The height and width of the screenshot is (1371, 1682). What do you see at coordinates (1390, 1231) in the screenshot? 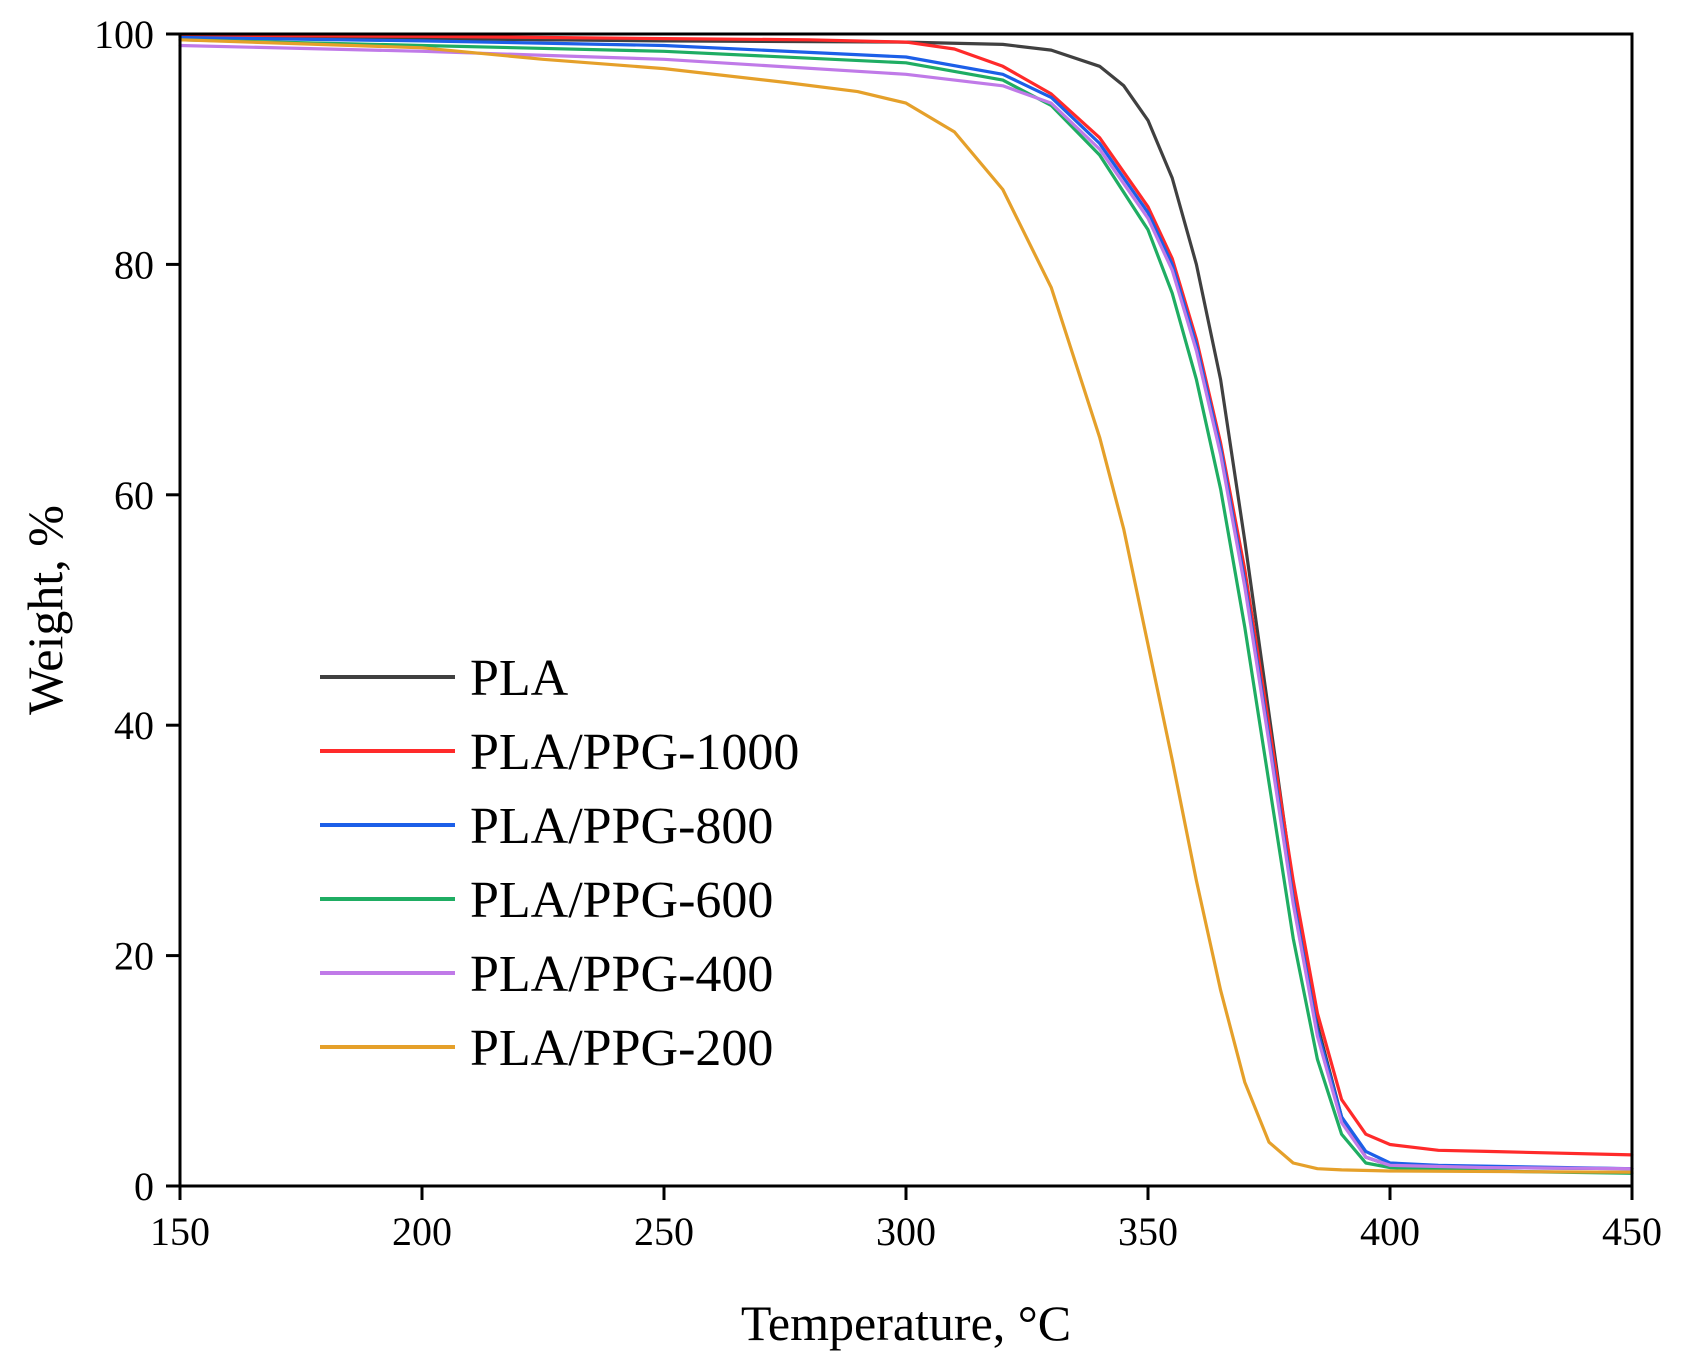
I see `x-tick-label: 400` at bounding box center [1390, 1231].